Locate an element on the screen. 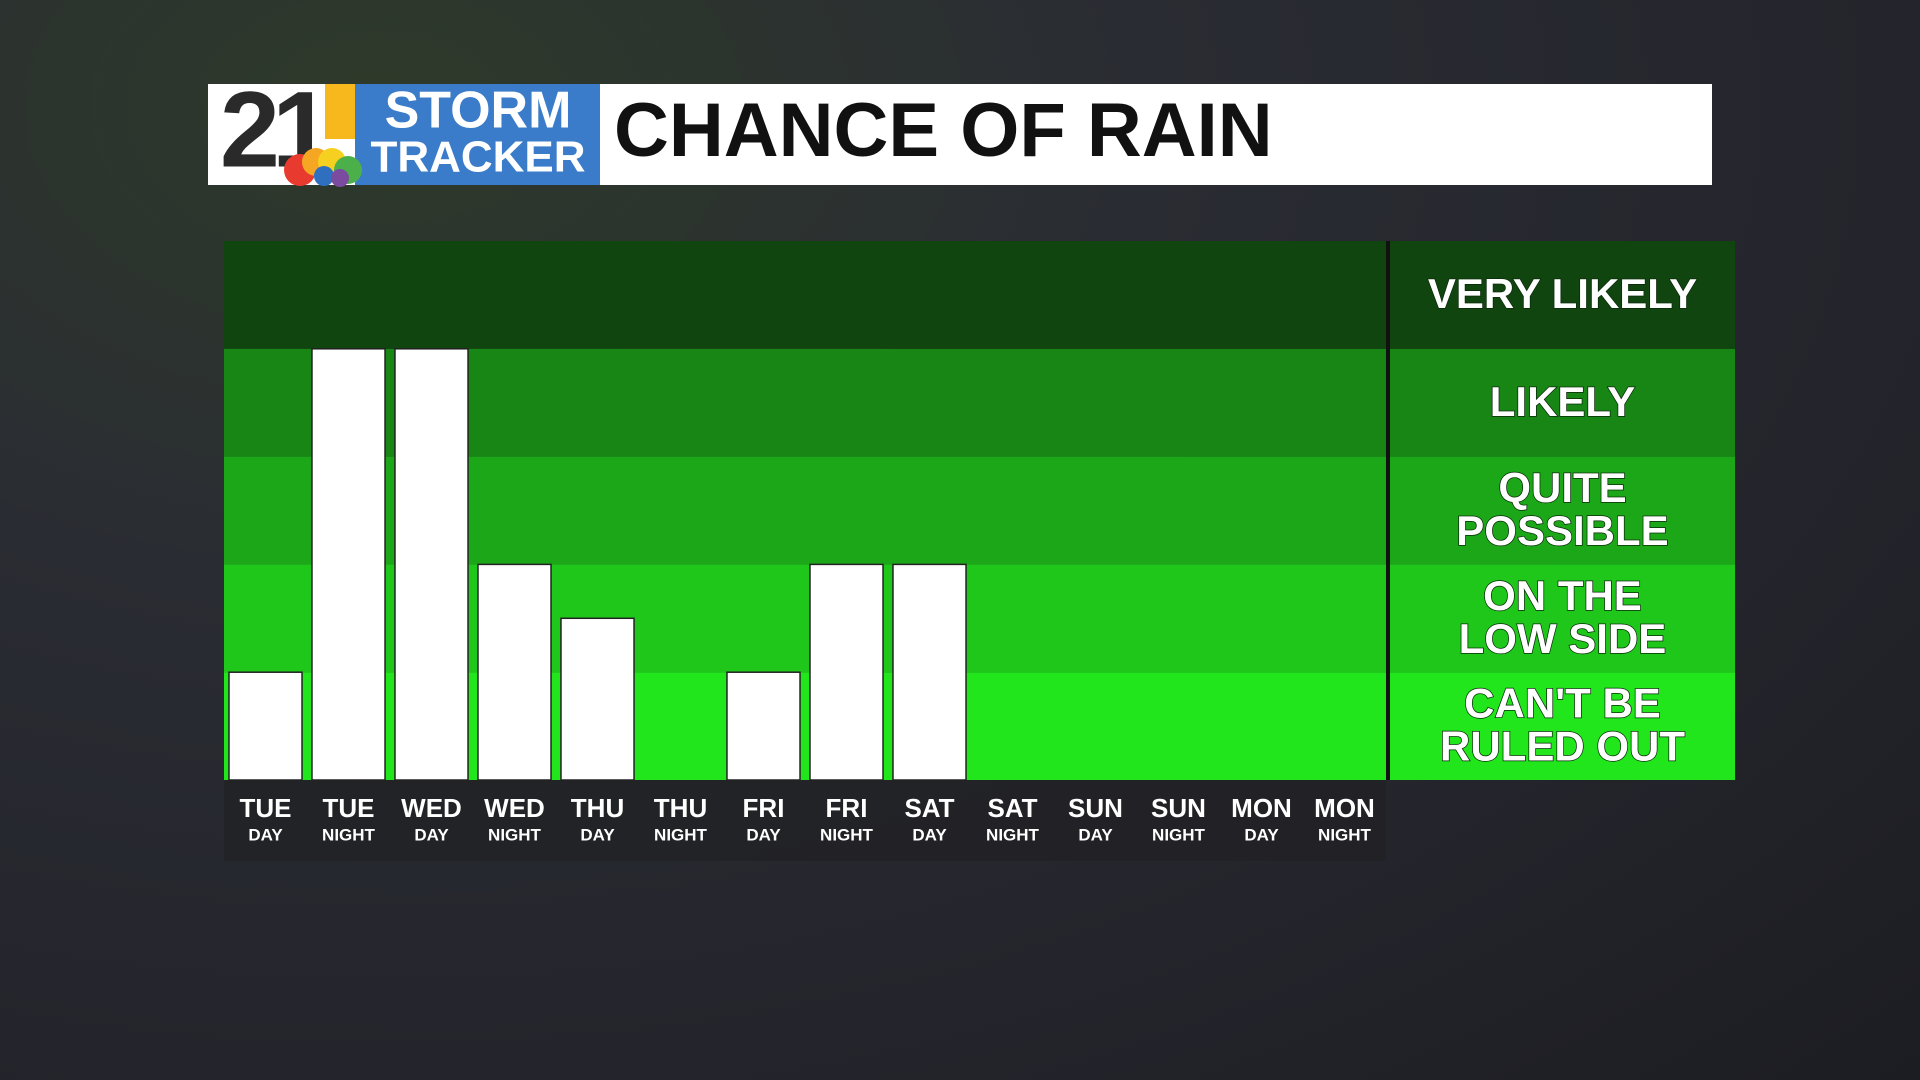 The height and width of the screenshot is (1080, 1920). level-label: ON THE is located at coordinates (1562, 595).